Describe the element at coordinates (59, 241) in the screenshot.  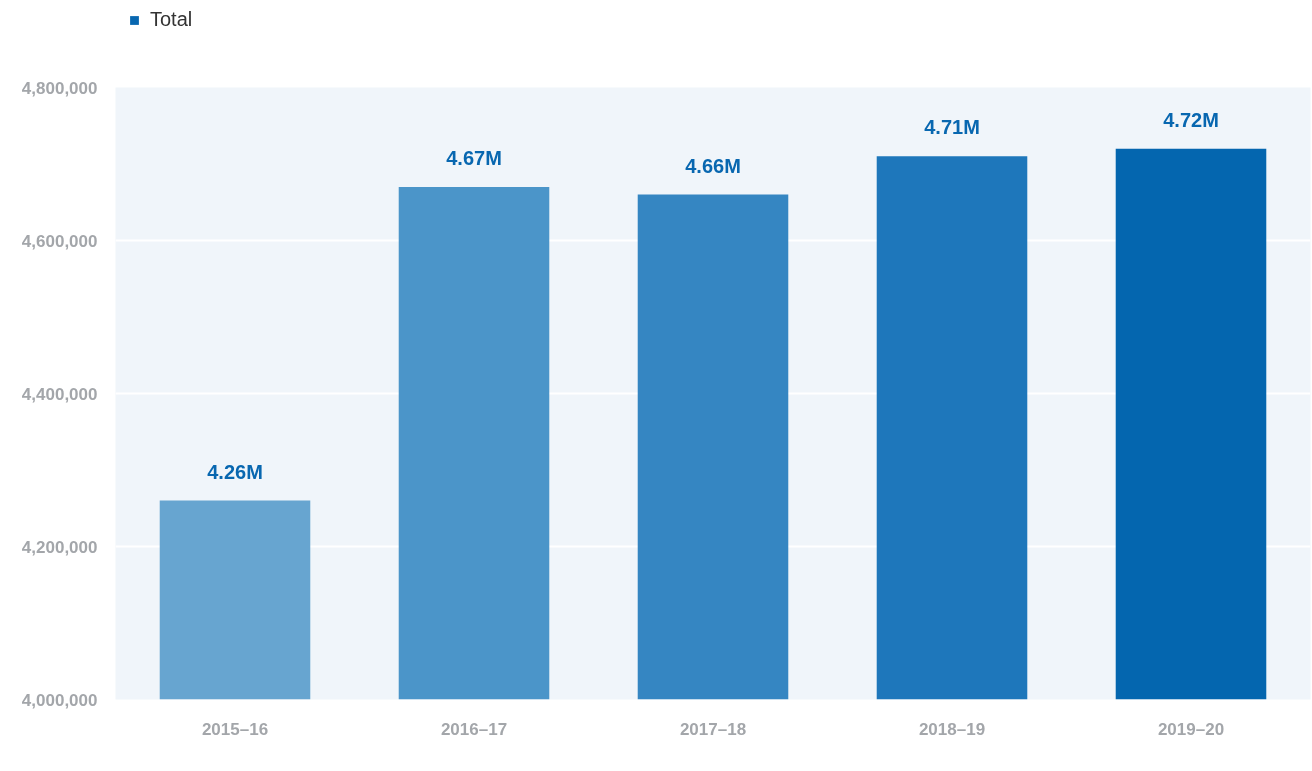
I see `y-tick-label: 4,600,000` at that location.